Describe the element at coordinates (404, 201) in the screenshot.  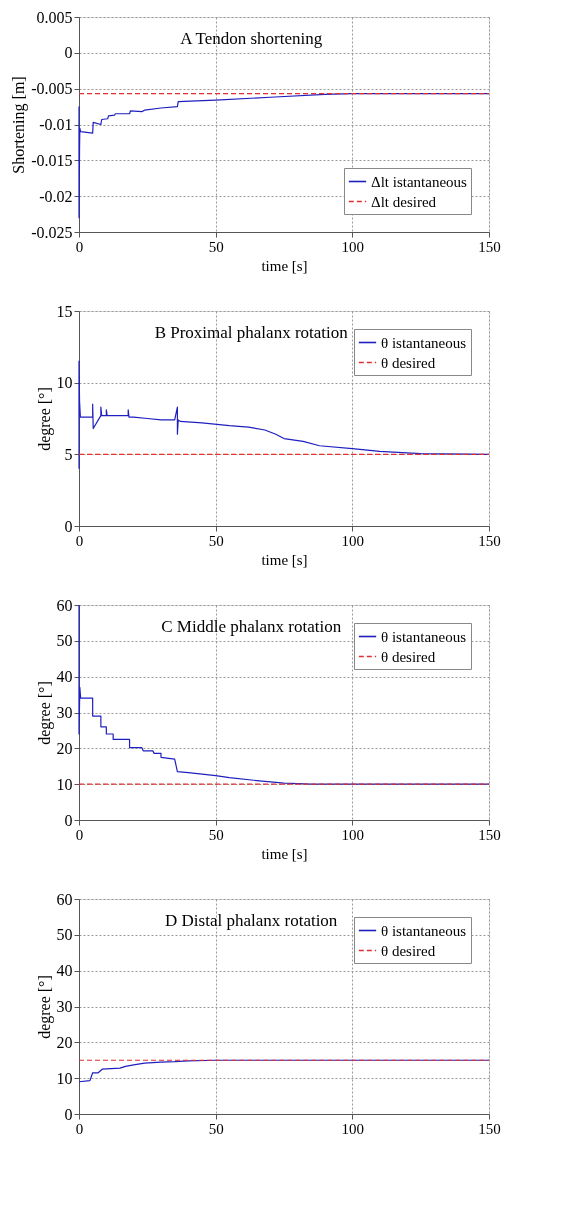
I see `legend-label: Δlt desired` at that location.